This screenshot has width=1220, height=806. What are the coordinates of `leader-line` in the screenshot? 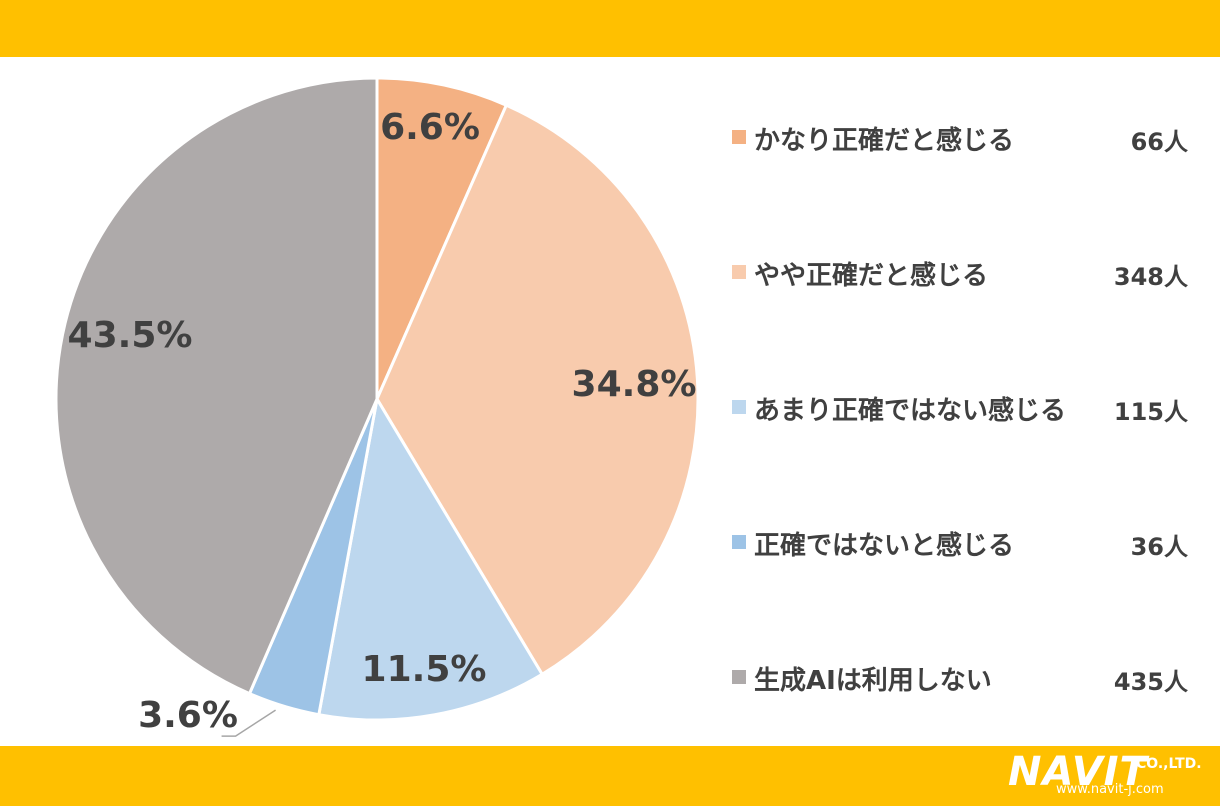 It's located at (248, 723).